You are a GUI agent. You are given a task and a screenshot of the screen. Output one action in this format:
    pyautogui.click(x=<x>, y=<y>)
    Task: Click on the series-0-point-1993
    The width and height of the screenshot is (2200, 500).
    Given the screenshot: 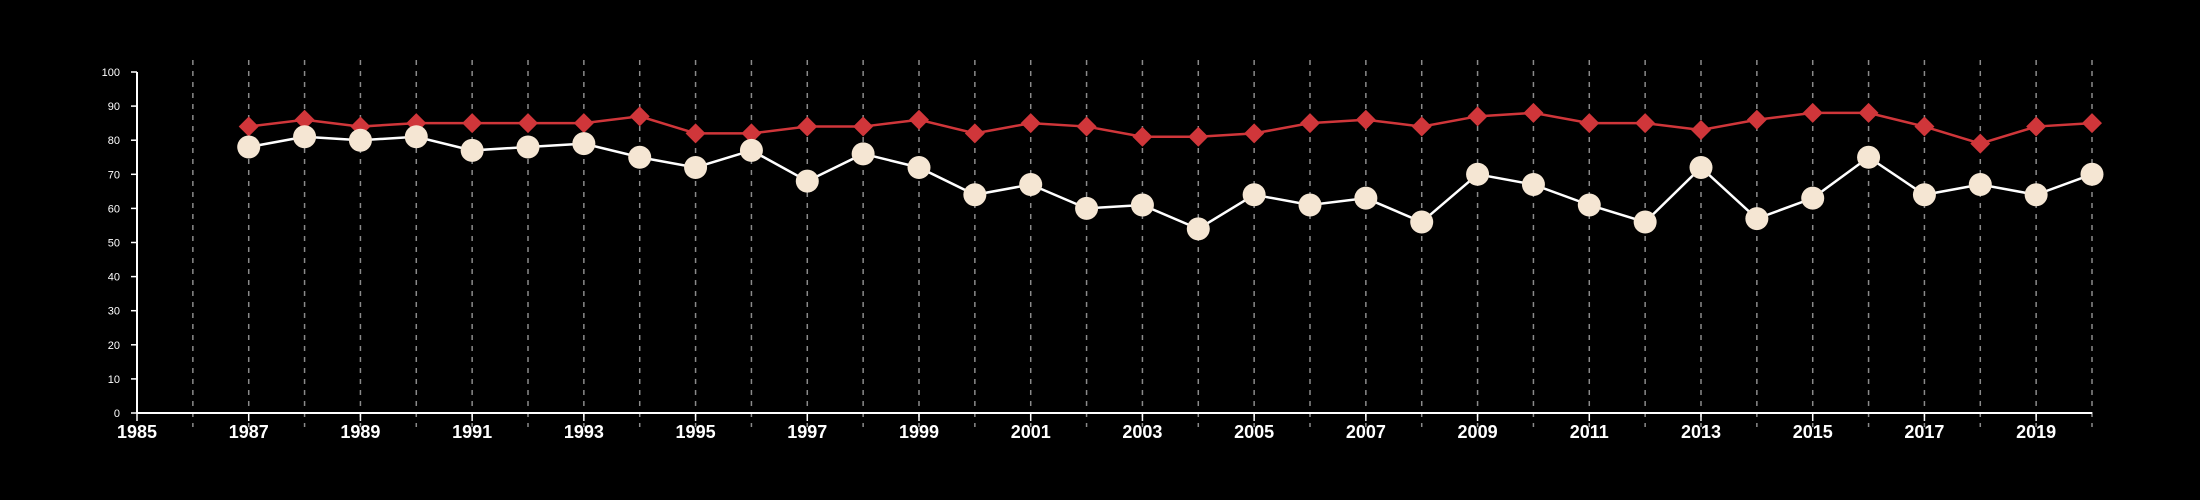 What is the action you would take?
    pyautogui.click(x=583, y=123)
    